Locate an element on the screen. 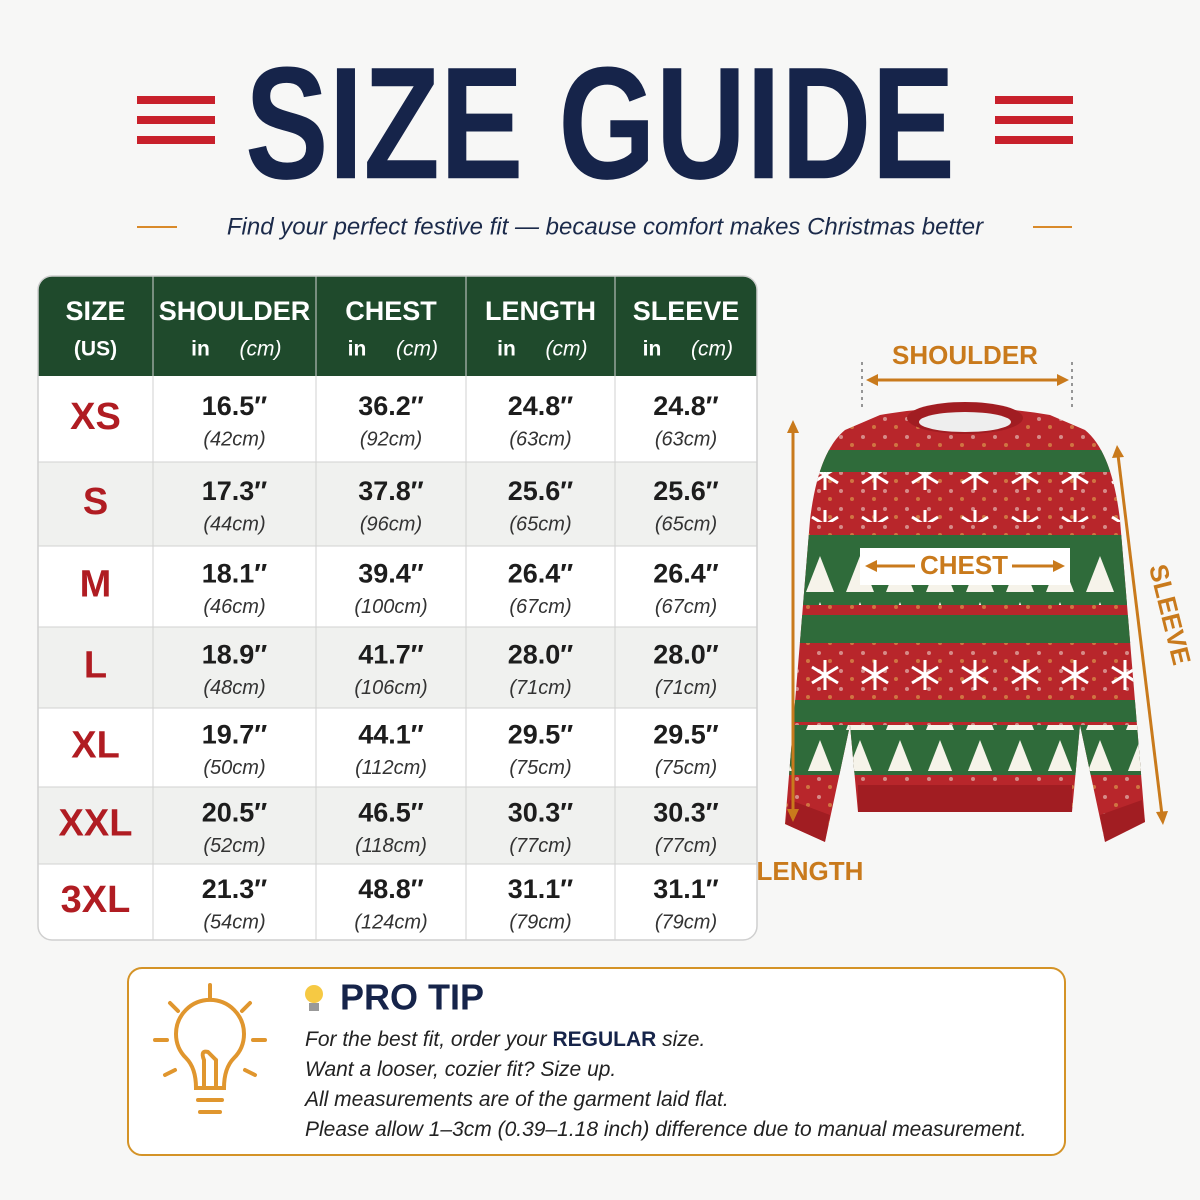 Image resolution: width=1200 pixels, height=1200 pixels. inch-value: 36.2″ is located at coordinates (391, 406).